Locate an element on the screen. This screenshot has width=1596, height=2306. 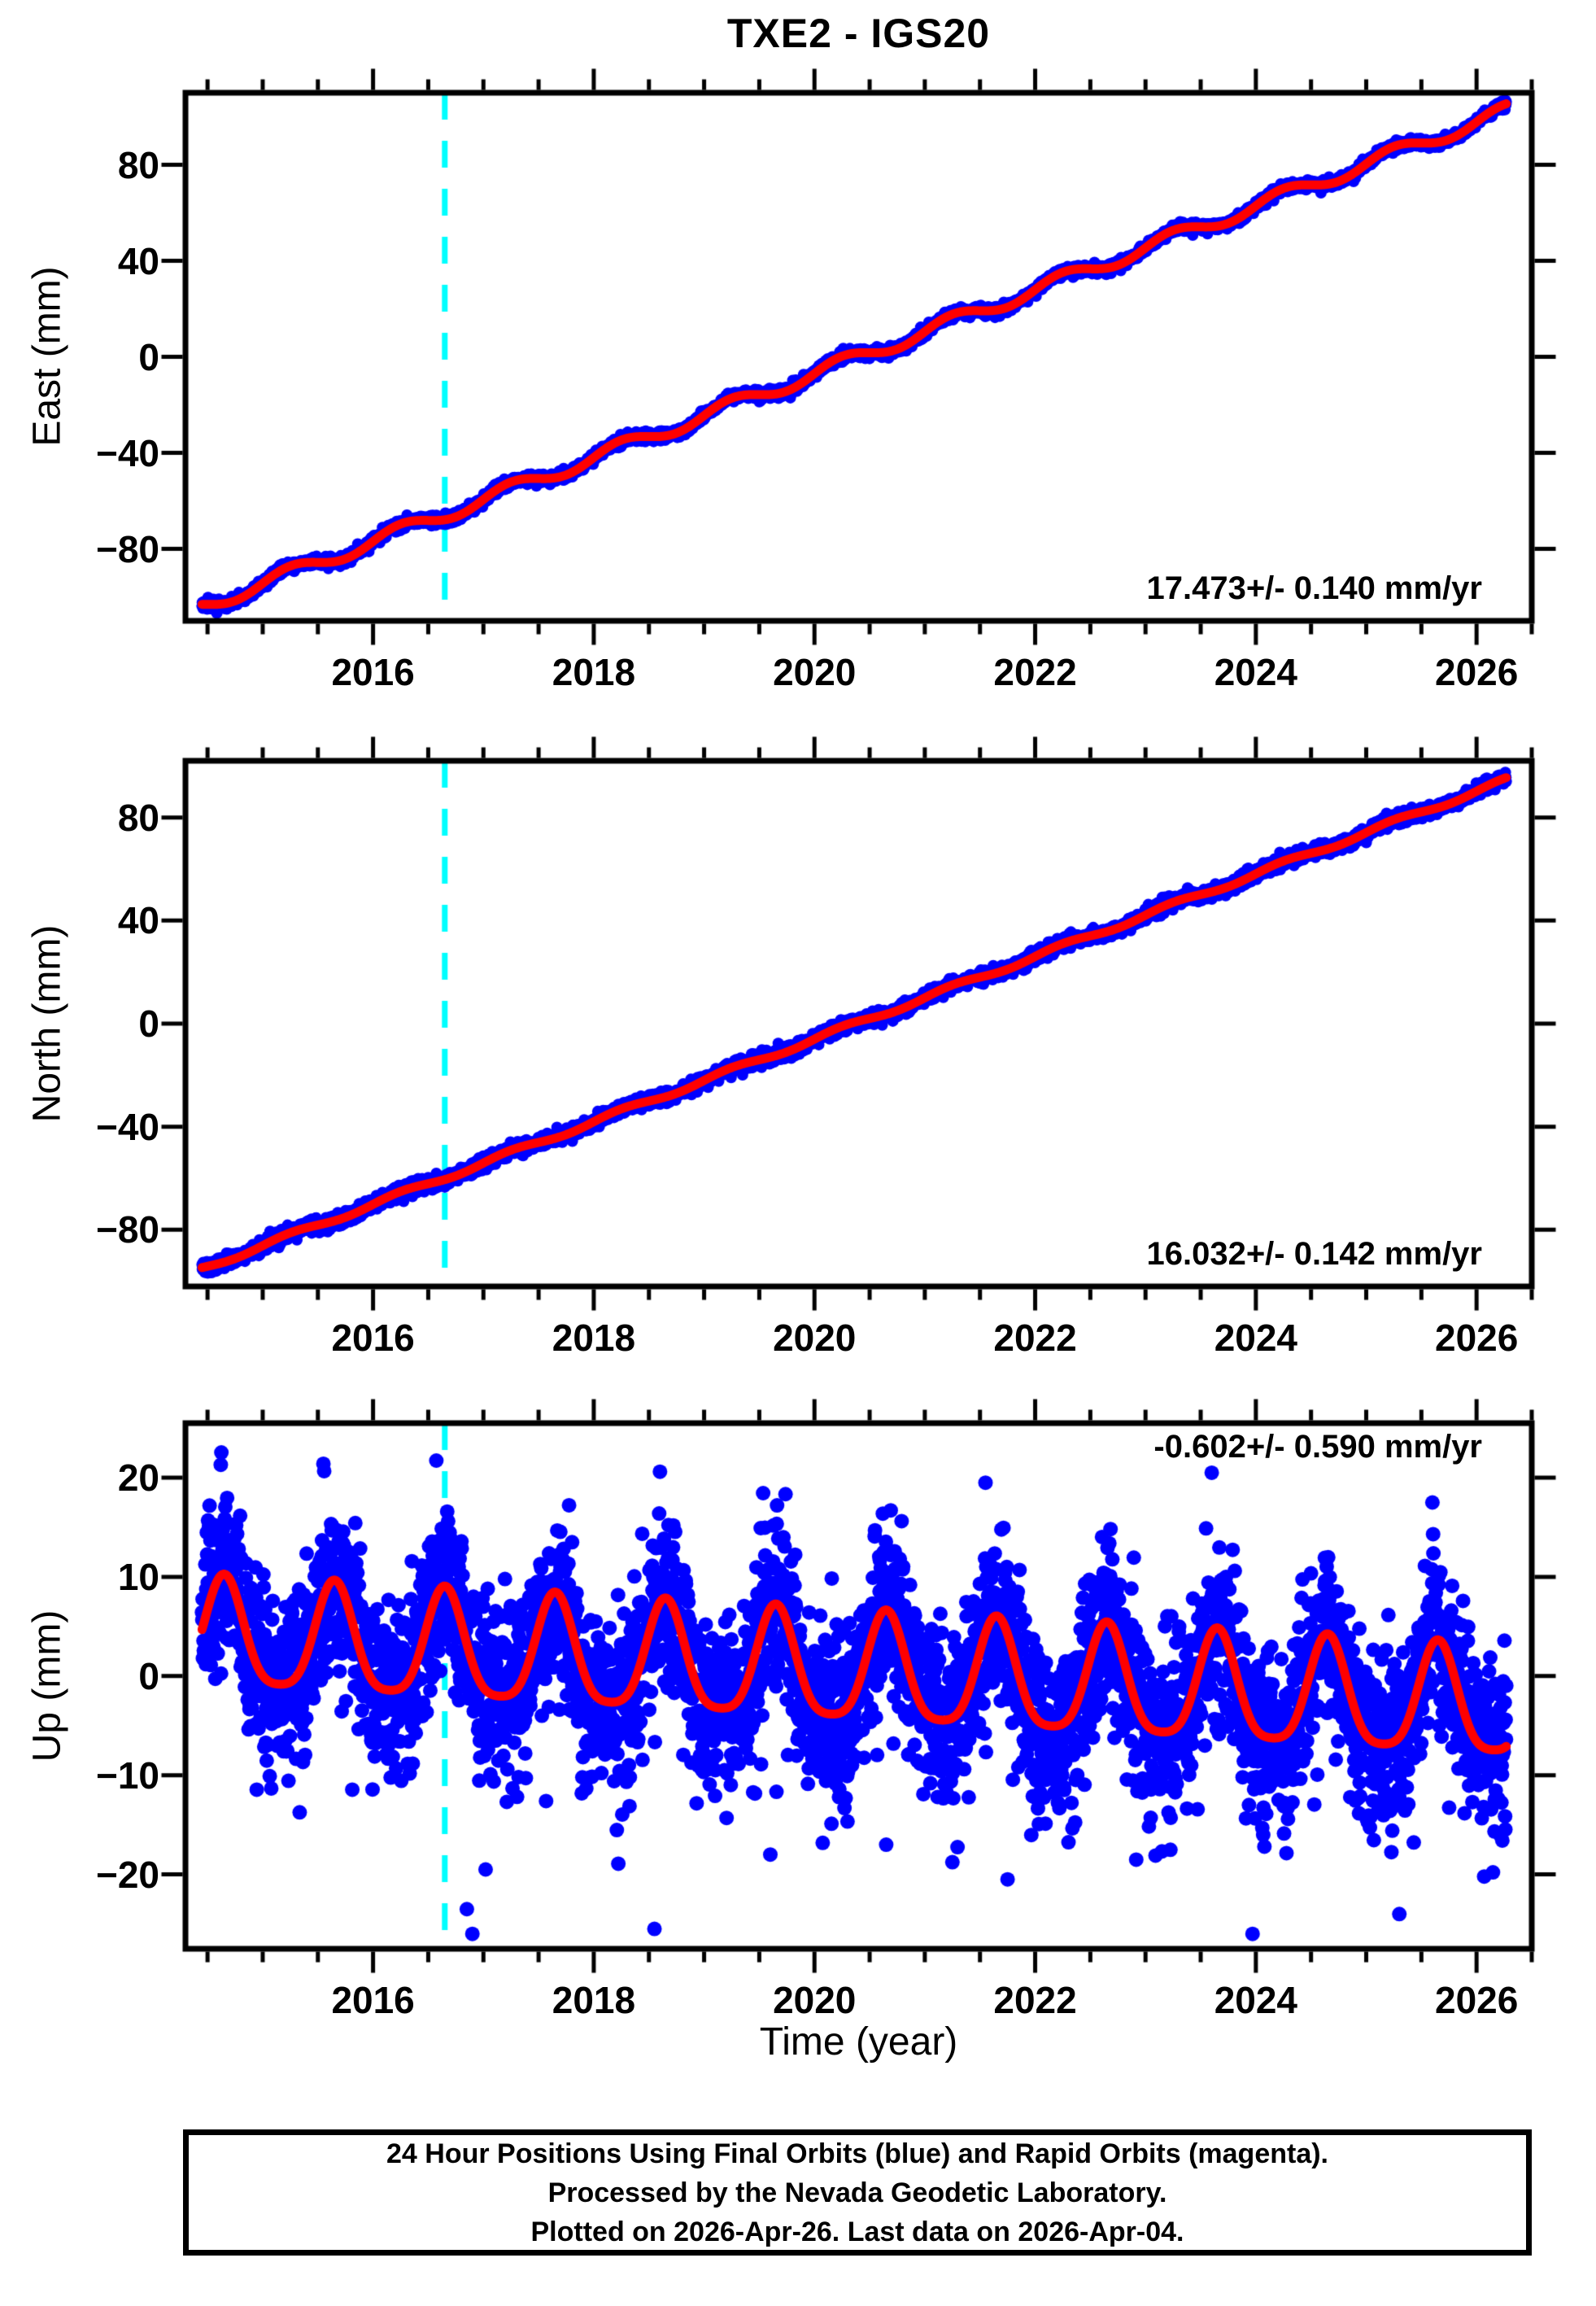
east-y-tick-label: 80 is located at coordinates (138, 164).